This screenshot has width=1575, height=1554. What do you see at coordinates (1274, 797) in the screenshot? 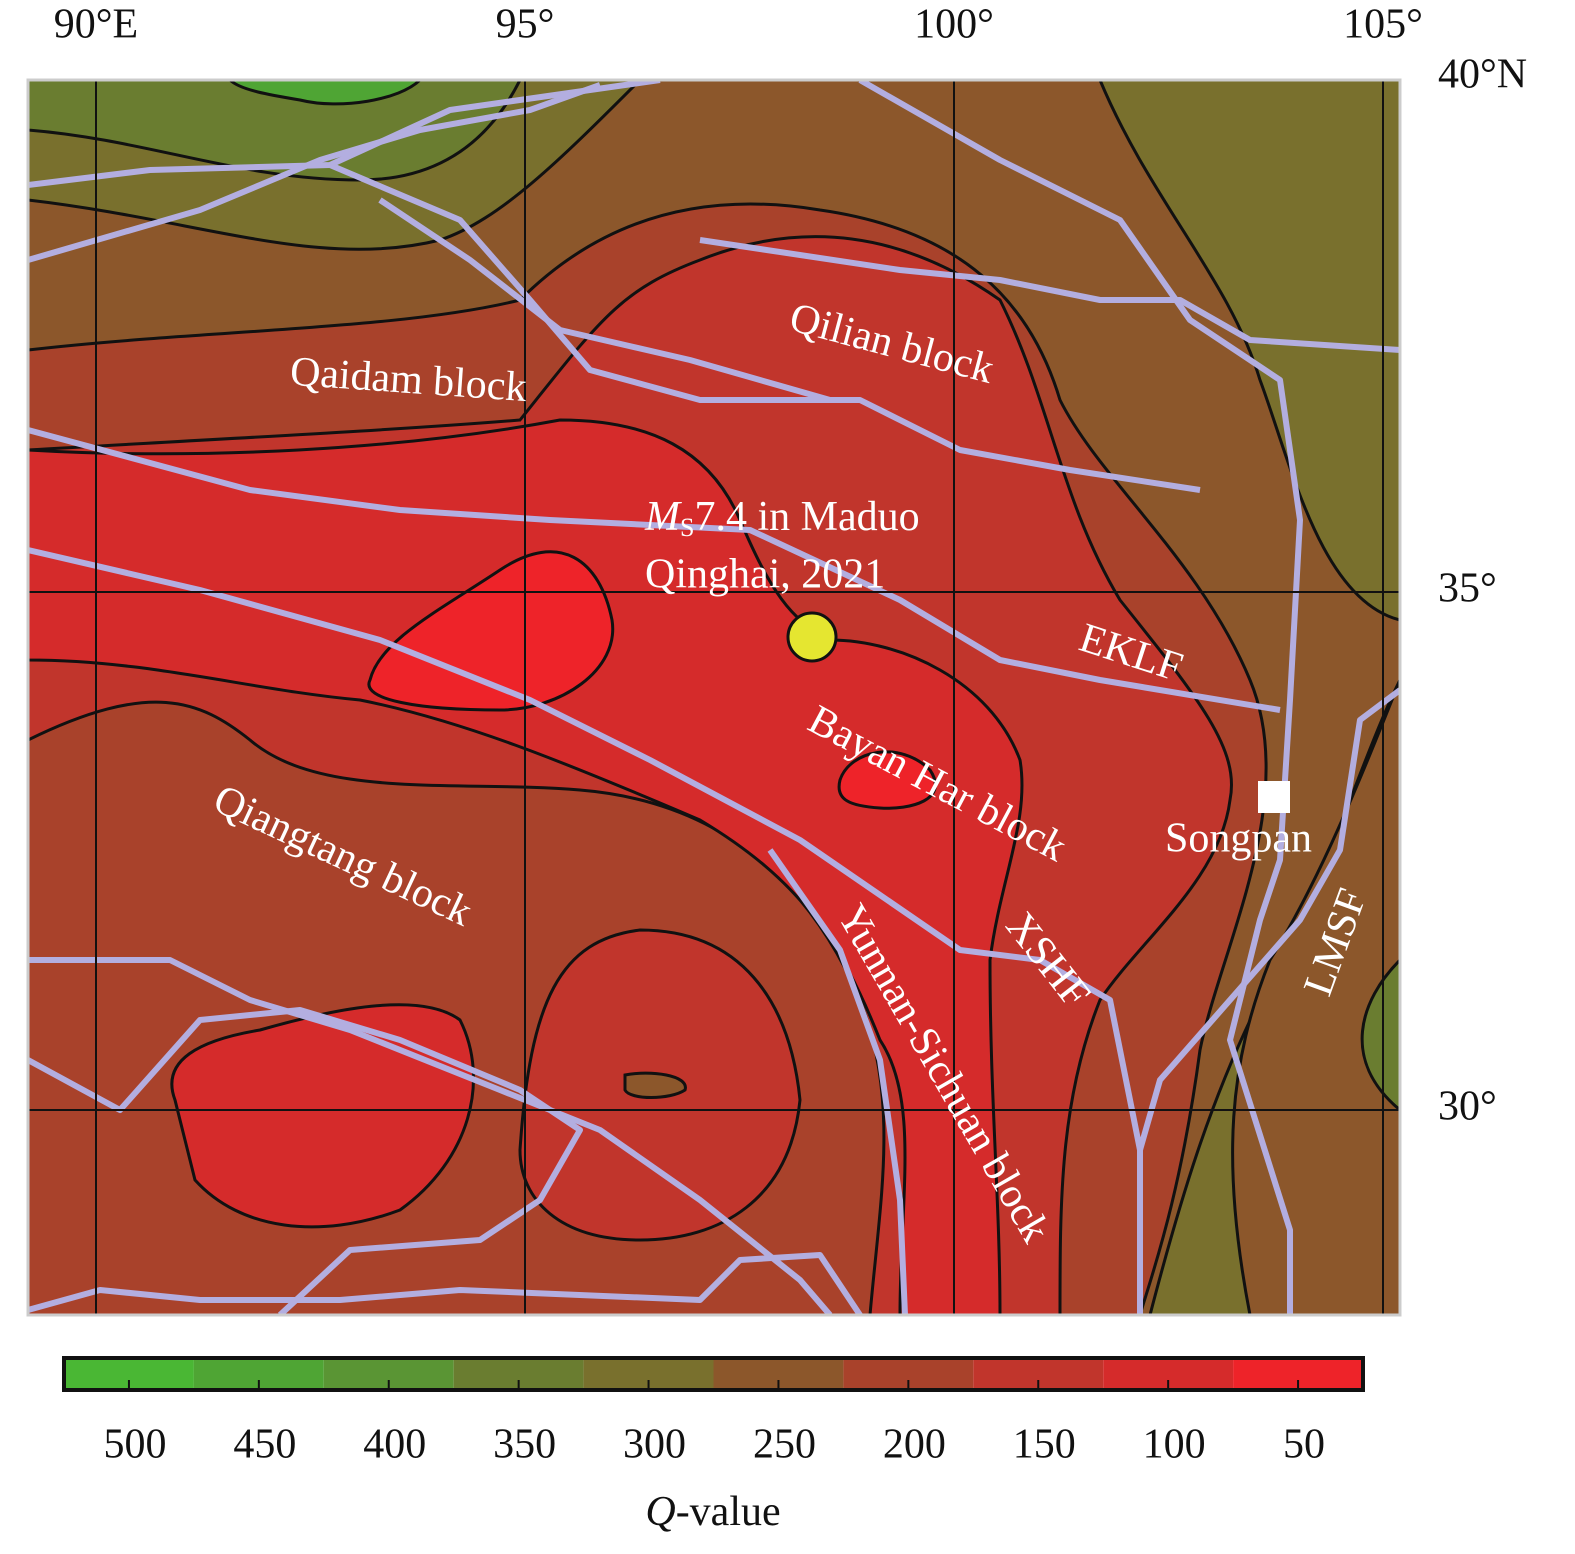
I see `city-marker` at bounding box center [1274, 797].